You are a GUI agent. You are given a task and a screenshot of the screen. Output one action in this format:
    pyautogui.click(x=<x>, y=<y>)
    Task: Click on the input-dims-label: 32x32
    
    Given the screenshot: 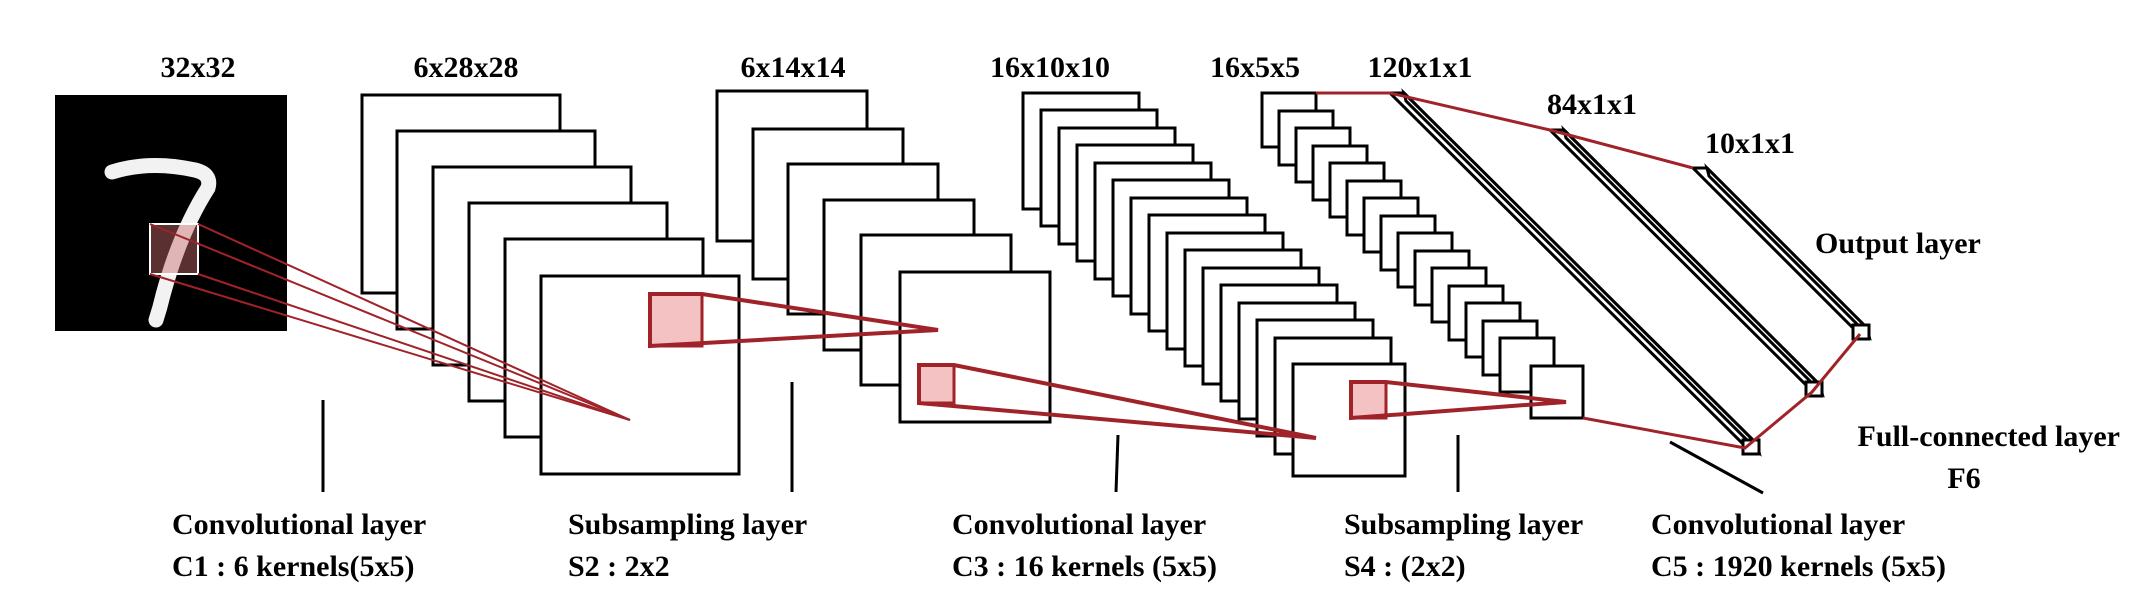 What is the action you would take?
    pyautogui.click(x=198, y=67)
    